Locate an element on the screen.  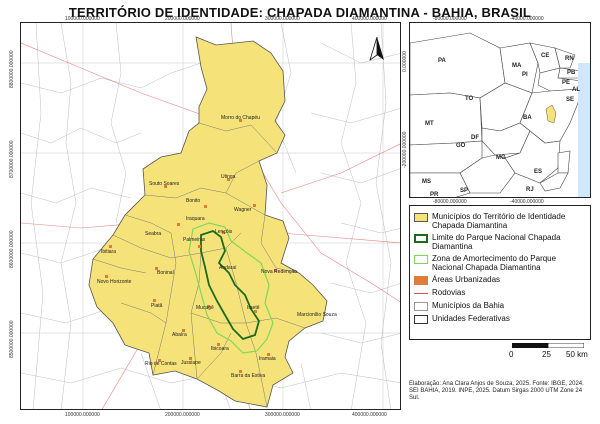
state-label-es: ES is located at coordinates (538, 172).